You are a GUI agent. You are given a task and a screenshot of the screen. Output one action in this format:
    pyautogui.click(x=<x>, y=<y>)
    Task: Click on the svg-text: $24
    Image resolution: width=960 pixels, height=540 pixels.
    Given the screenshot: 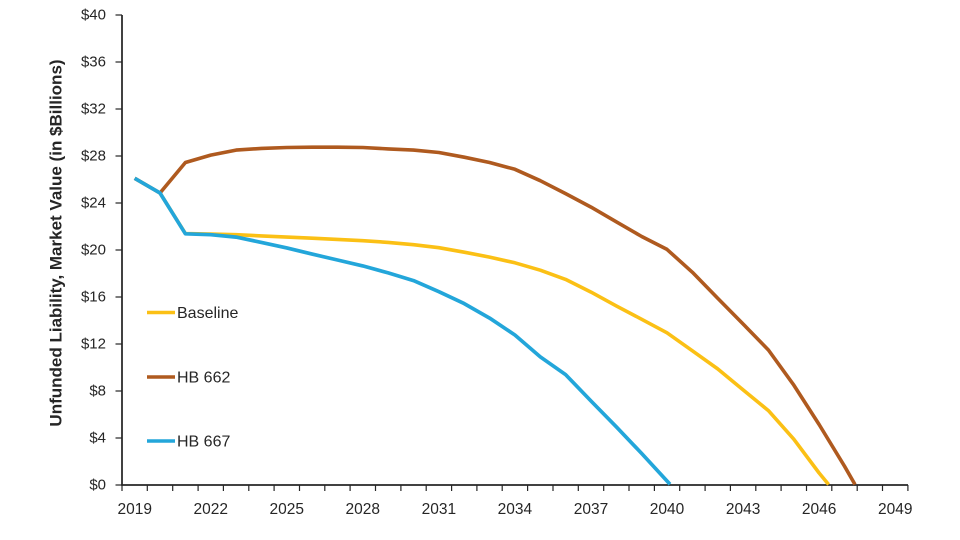 What is the action you would take?
    pyautogui.click(x=93, y=203)
    